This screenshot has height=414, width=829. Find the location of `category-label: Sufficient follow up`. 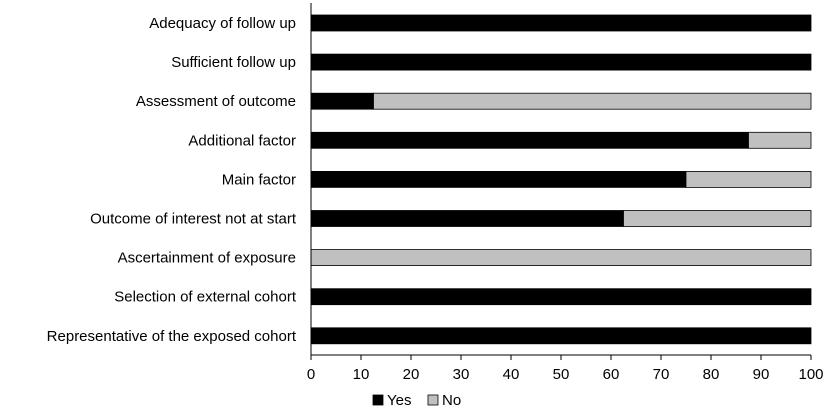

category-label: Sufficient follow up is located at coordinates (233, 62).